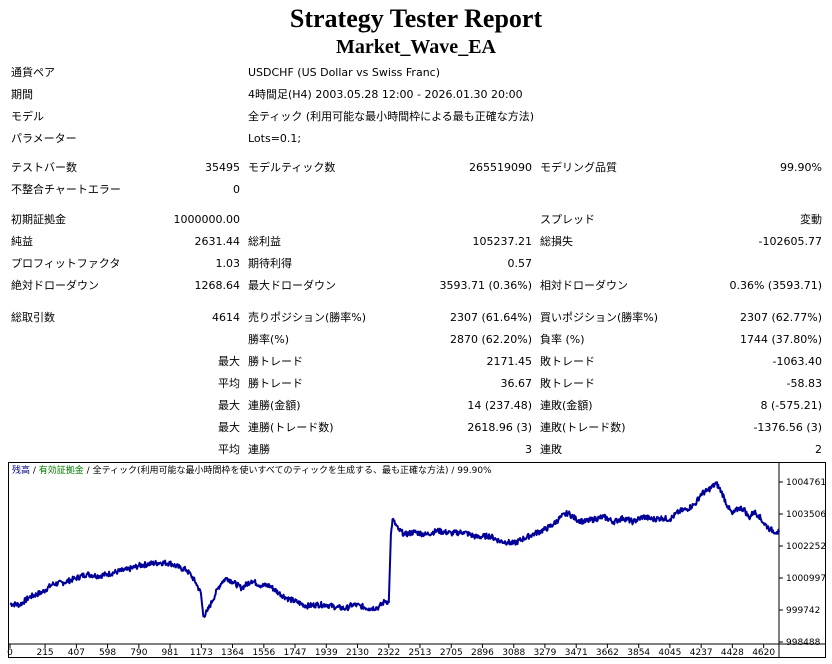 The height and width of the screenshot is (664, 832). What do you see at coordinates (509, 361) in the screenshot?
I see `trade-row-a-value: 2171.45` at bounding box center [509, 361].